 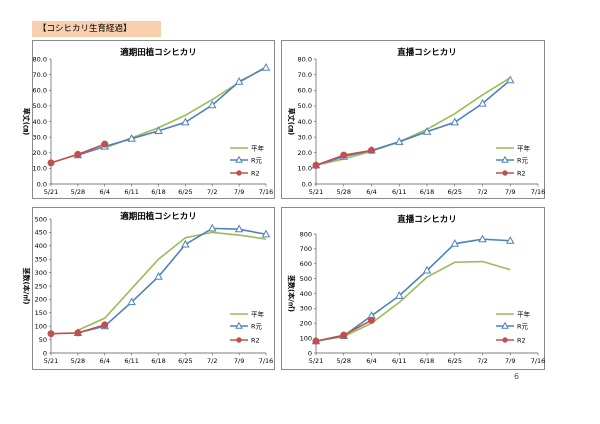 I want to click on y-tick-label: 200, so click(x=306, y=324).